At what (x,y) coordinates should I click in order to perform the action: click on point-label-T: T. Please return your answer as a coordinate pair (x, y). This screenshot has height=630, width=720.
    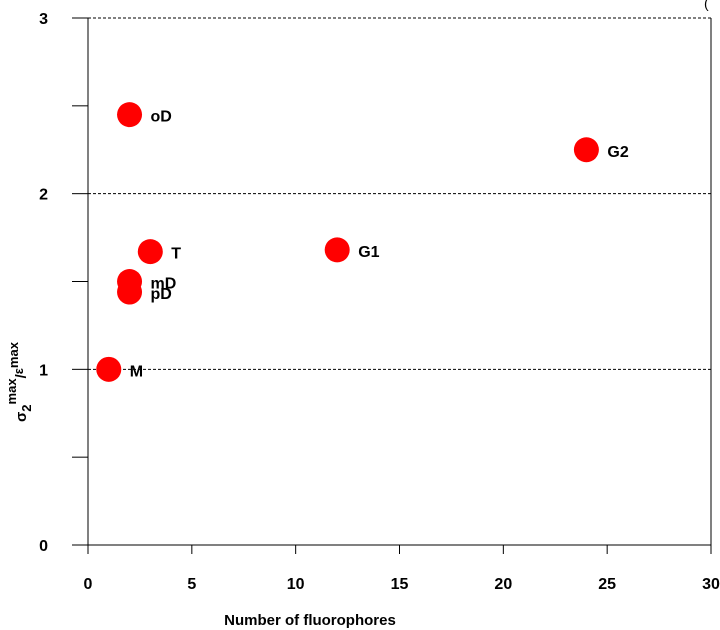
    Looking at the image, I should click on (176, 254).